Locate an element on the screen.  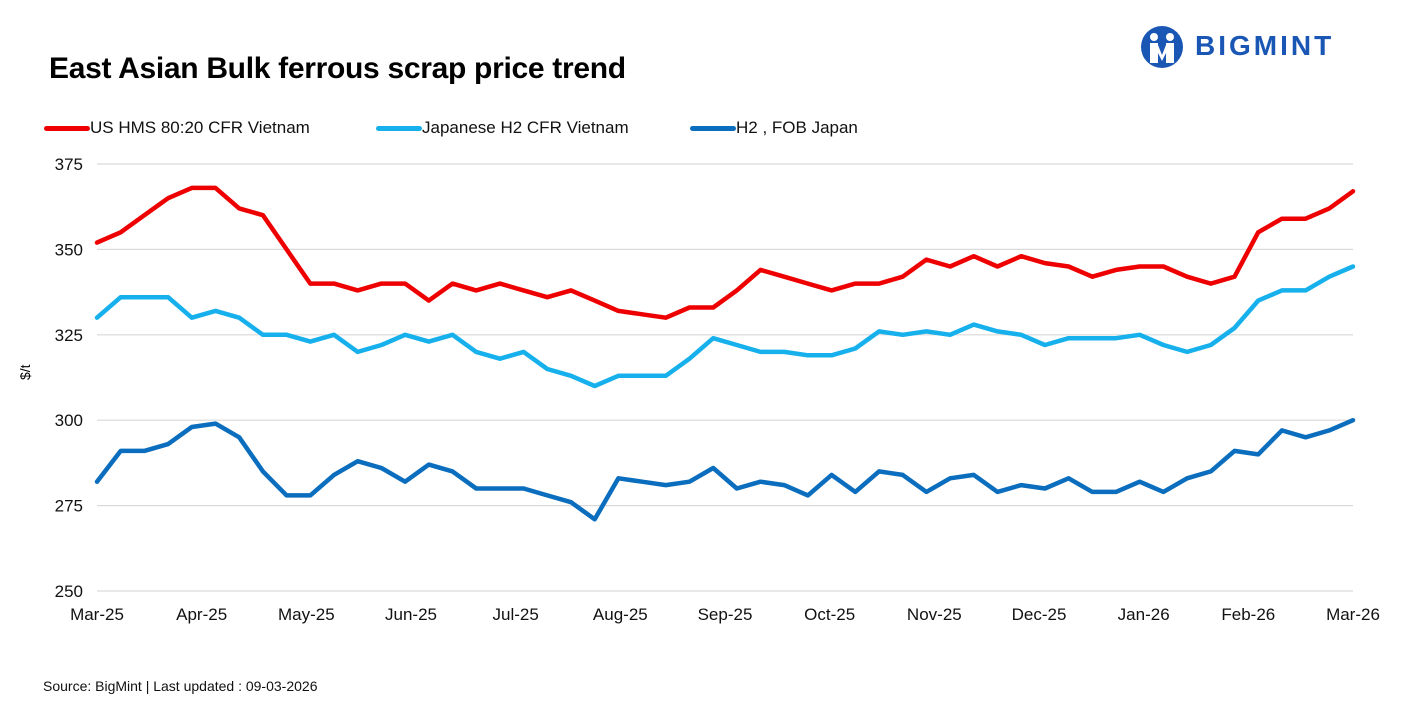
legend-swatch-japanese-h2-cfr is located at coordinates (399, 128).